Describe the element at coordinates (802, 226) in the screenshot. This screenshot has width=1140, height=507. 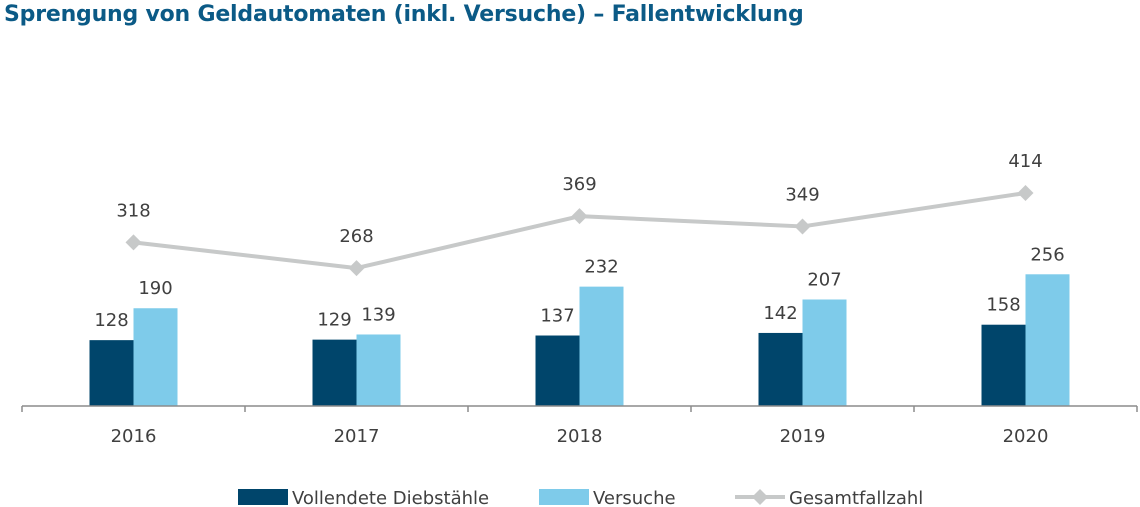
I see `marker-gesamtfallzahl-2019` at that location.